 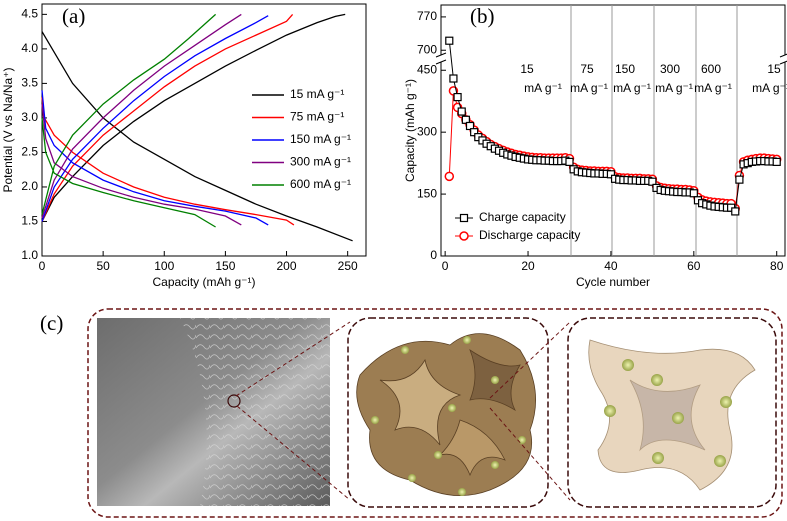 What do you see at coordinates (711, 69) in the screenshot?
I see `rate-label: 600` at bounding box center [711, 69].